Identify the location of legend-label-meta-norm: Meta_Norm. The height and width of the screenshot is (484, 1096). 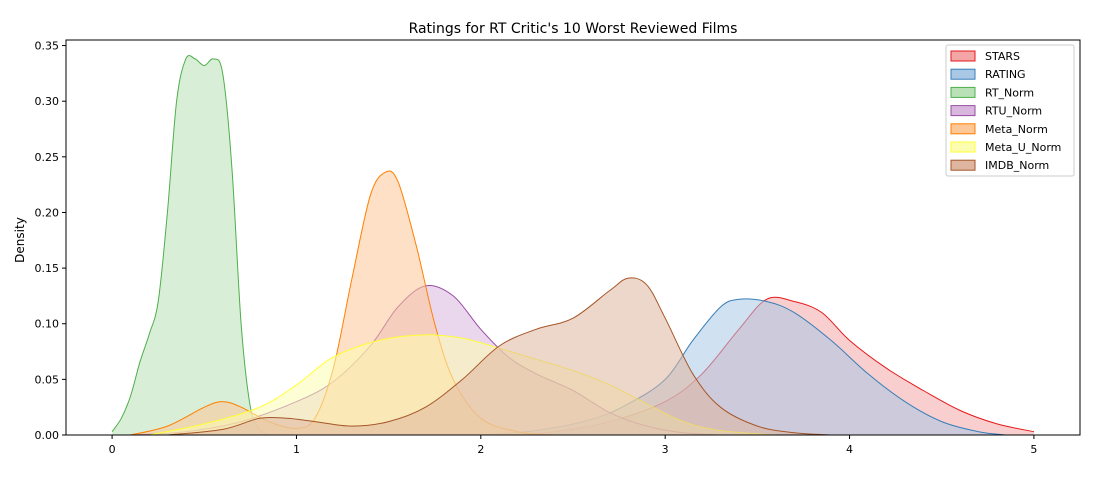
(1016, 129).